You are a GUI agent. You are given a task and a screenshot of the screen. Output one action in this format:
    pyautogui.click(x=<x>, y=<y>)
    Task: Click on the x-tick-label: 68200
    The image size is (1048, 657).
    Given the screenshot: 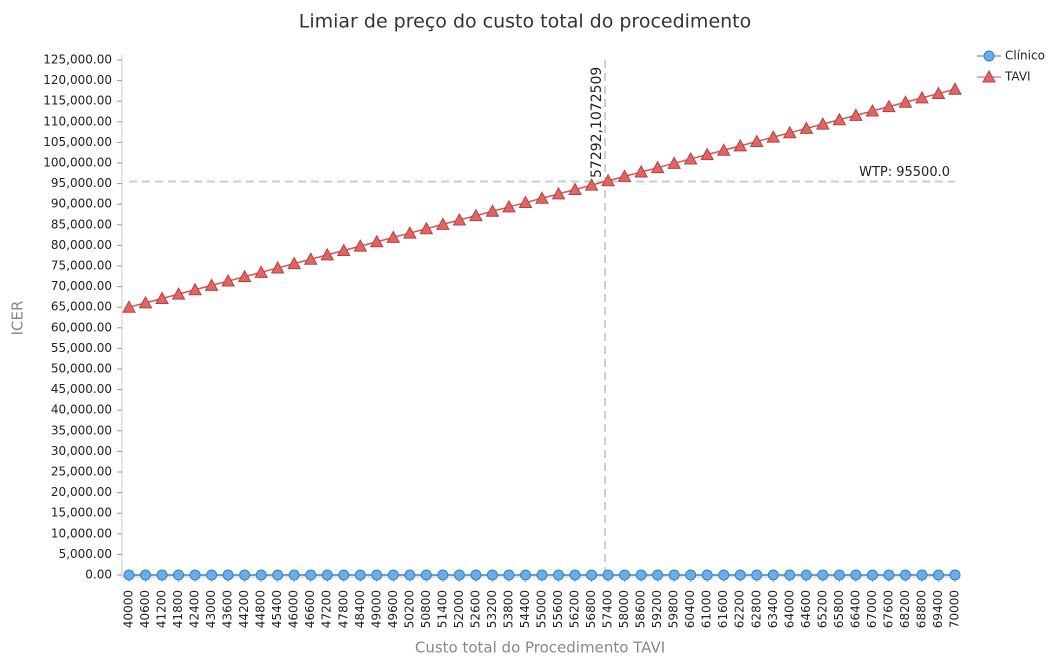 What is the action you would take?
    pyautogui.click(x=905, y=609)
    